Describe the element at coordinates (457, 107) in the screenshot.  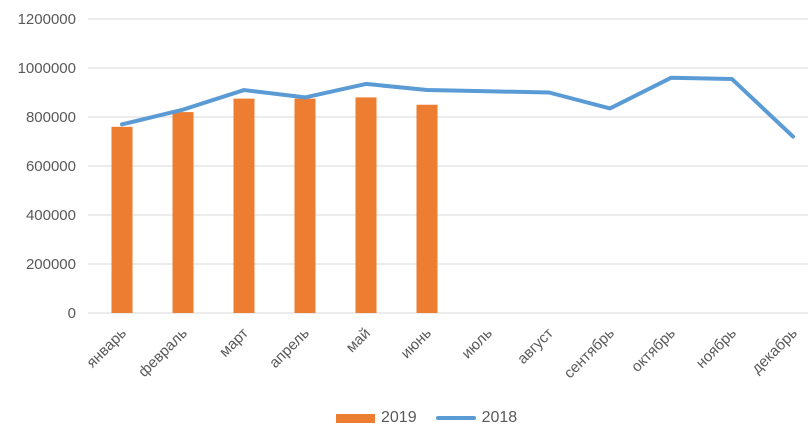
I see `line-2018` at that location.